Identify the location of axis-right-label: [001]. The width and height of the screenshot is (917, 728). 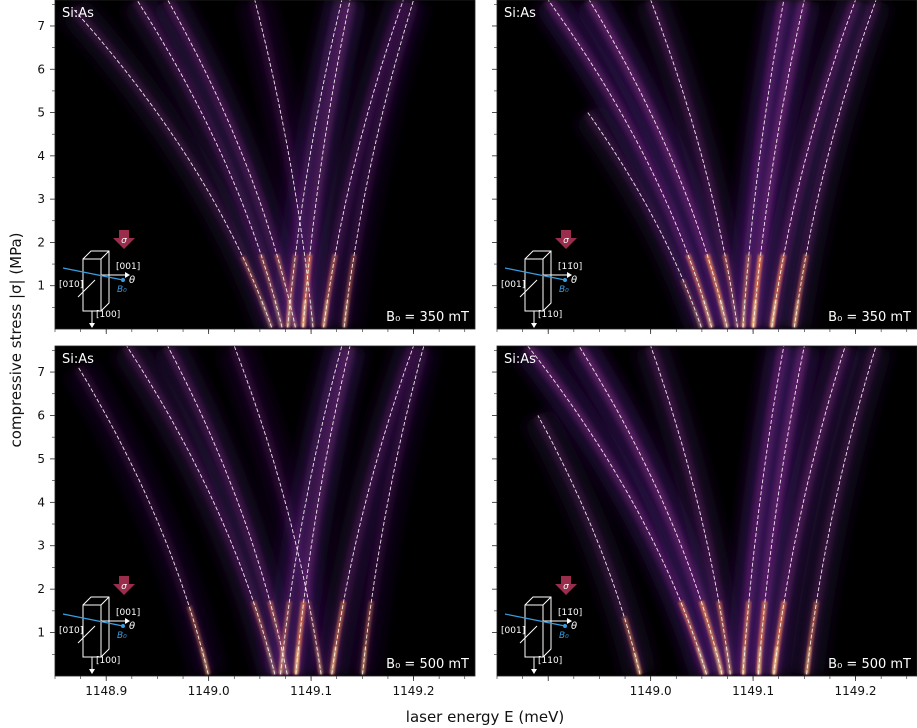
(128, 267).